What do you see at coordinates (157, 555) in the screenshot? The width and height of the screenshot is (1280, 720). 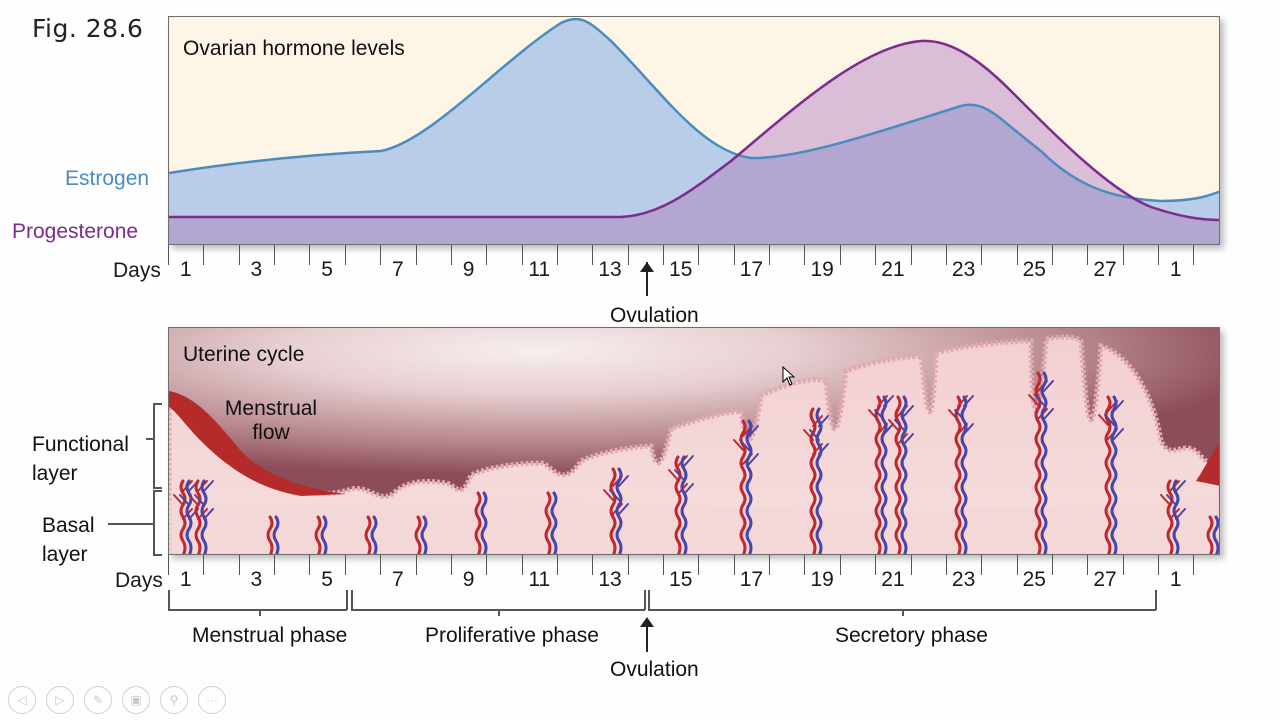 I see `bracket-cap` at bounding box center [157, 555].